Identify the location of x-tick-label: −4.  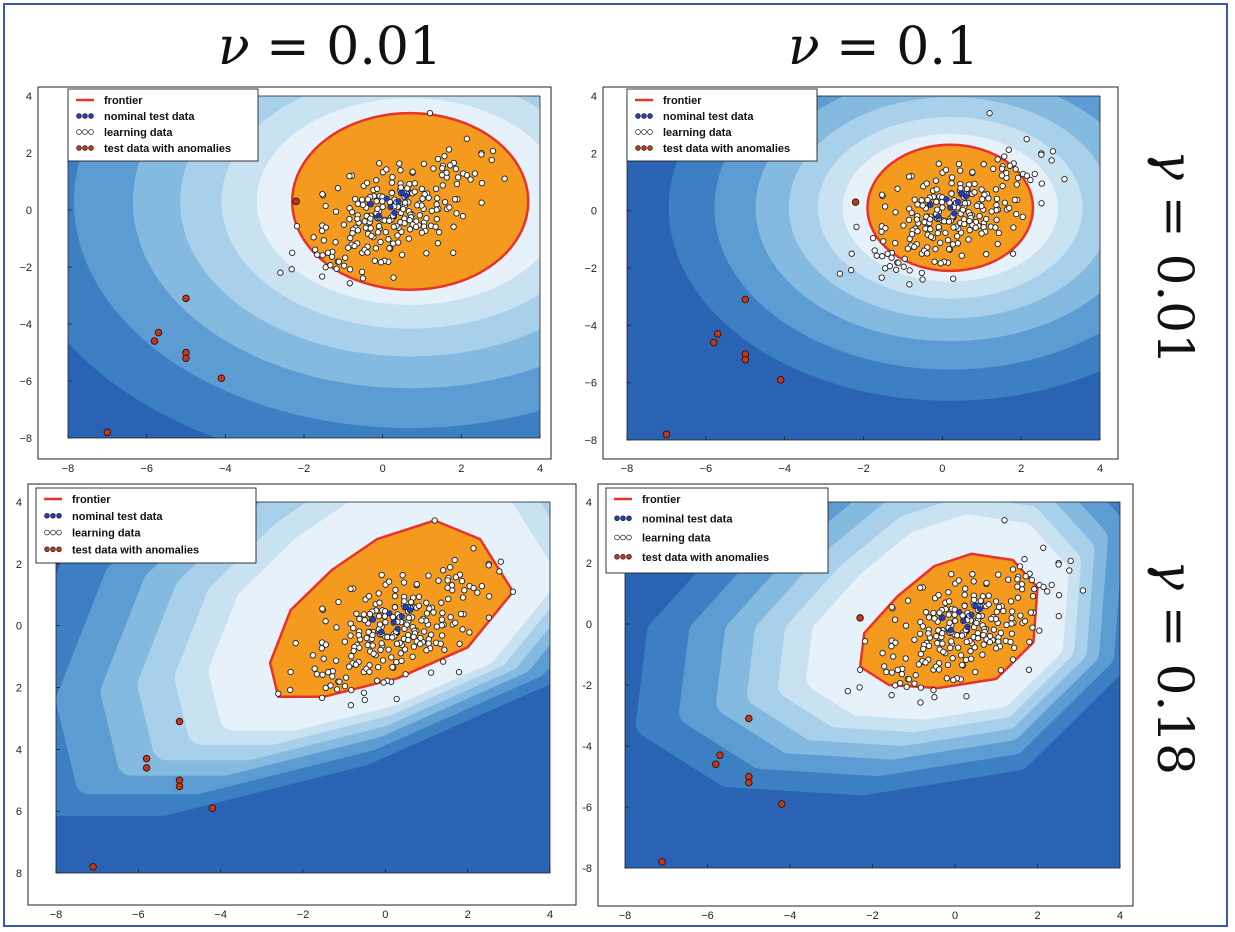
(790, 916).